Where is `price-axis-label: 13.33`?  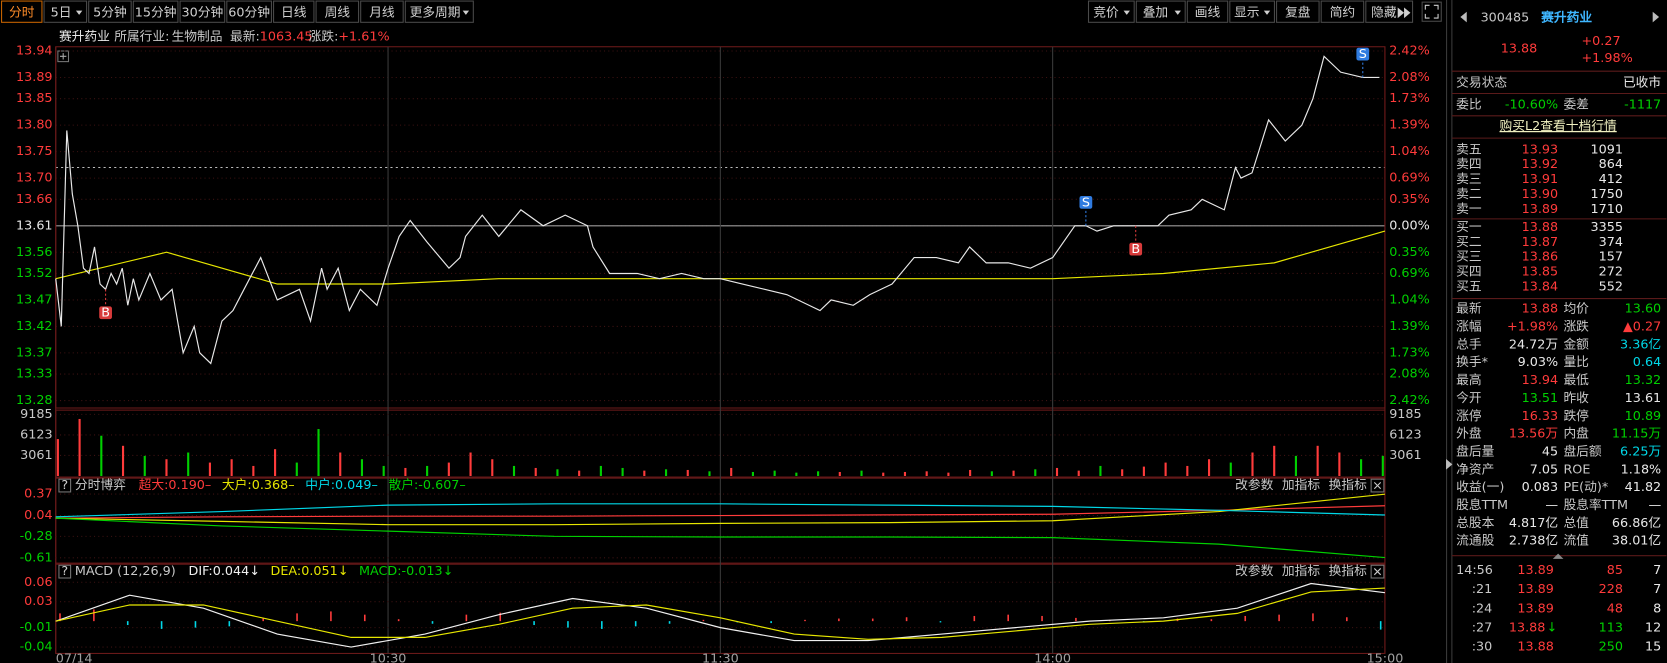 price-axis-label: 13.33 is located at coordinates (34, 374).